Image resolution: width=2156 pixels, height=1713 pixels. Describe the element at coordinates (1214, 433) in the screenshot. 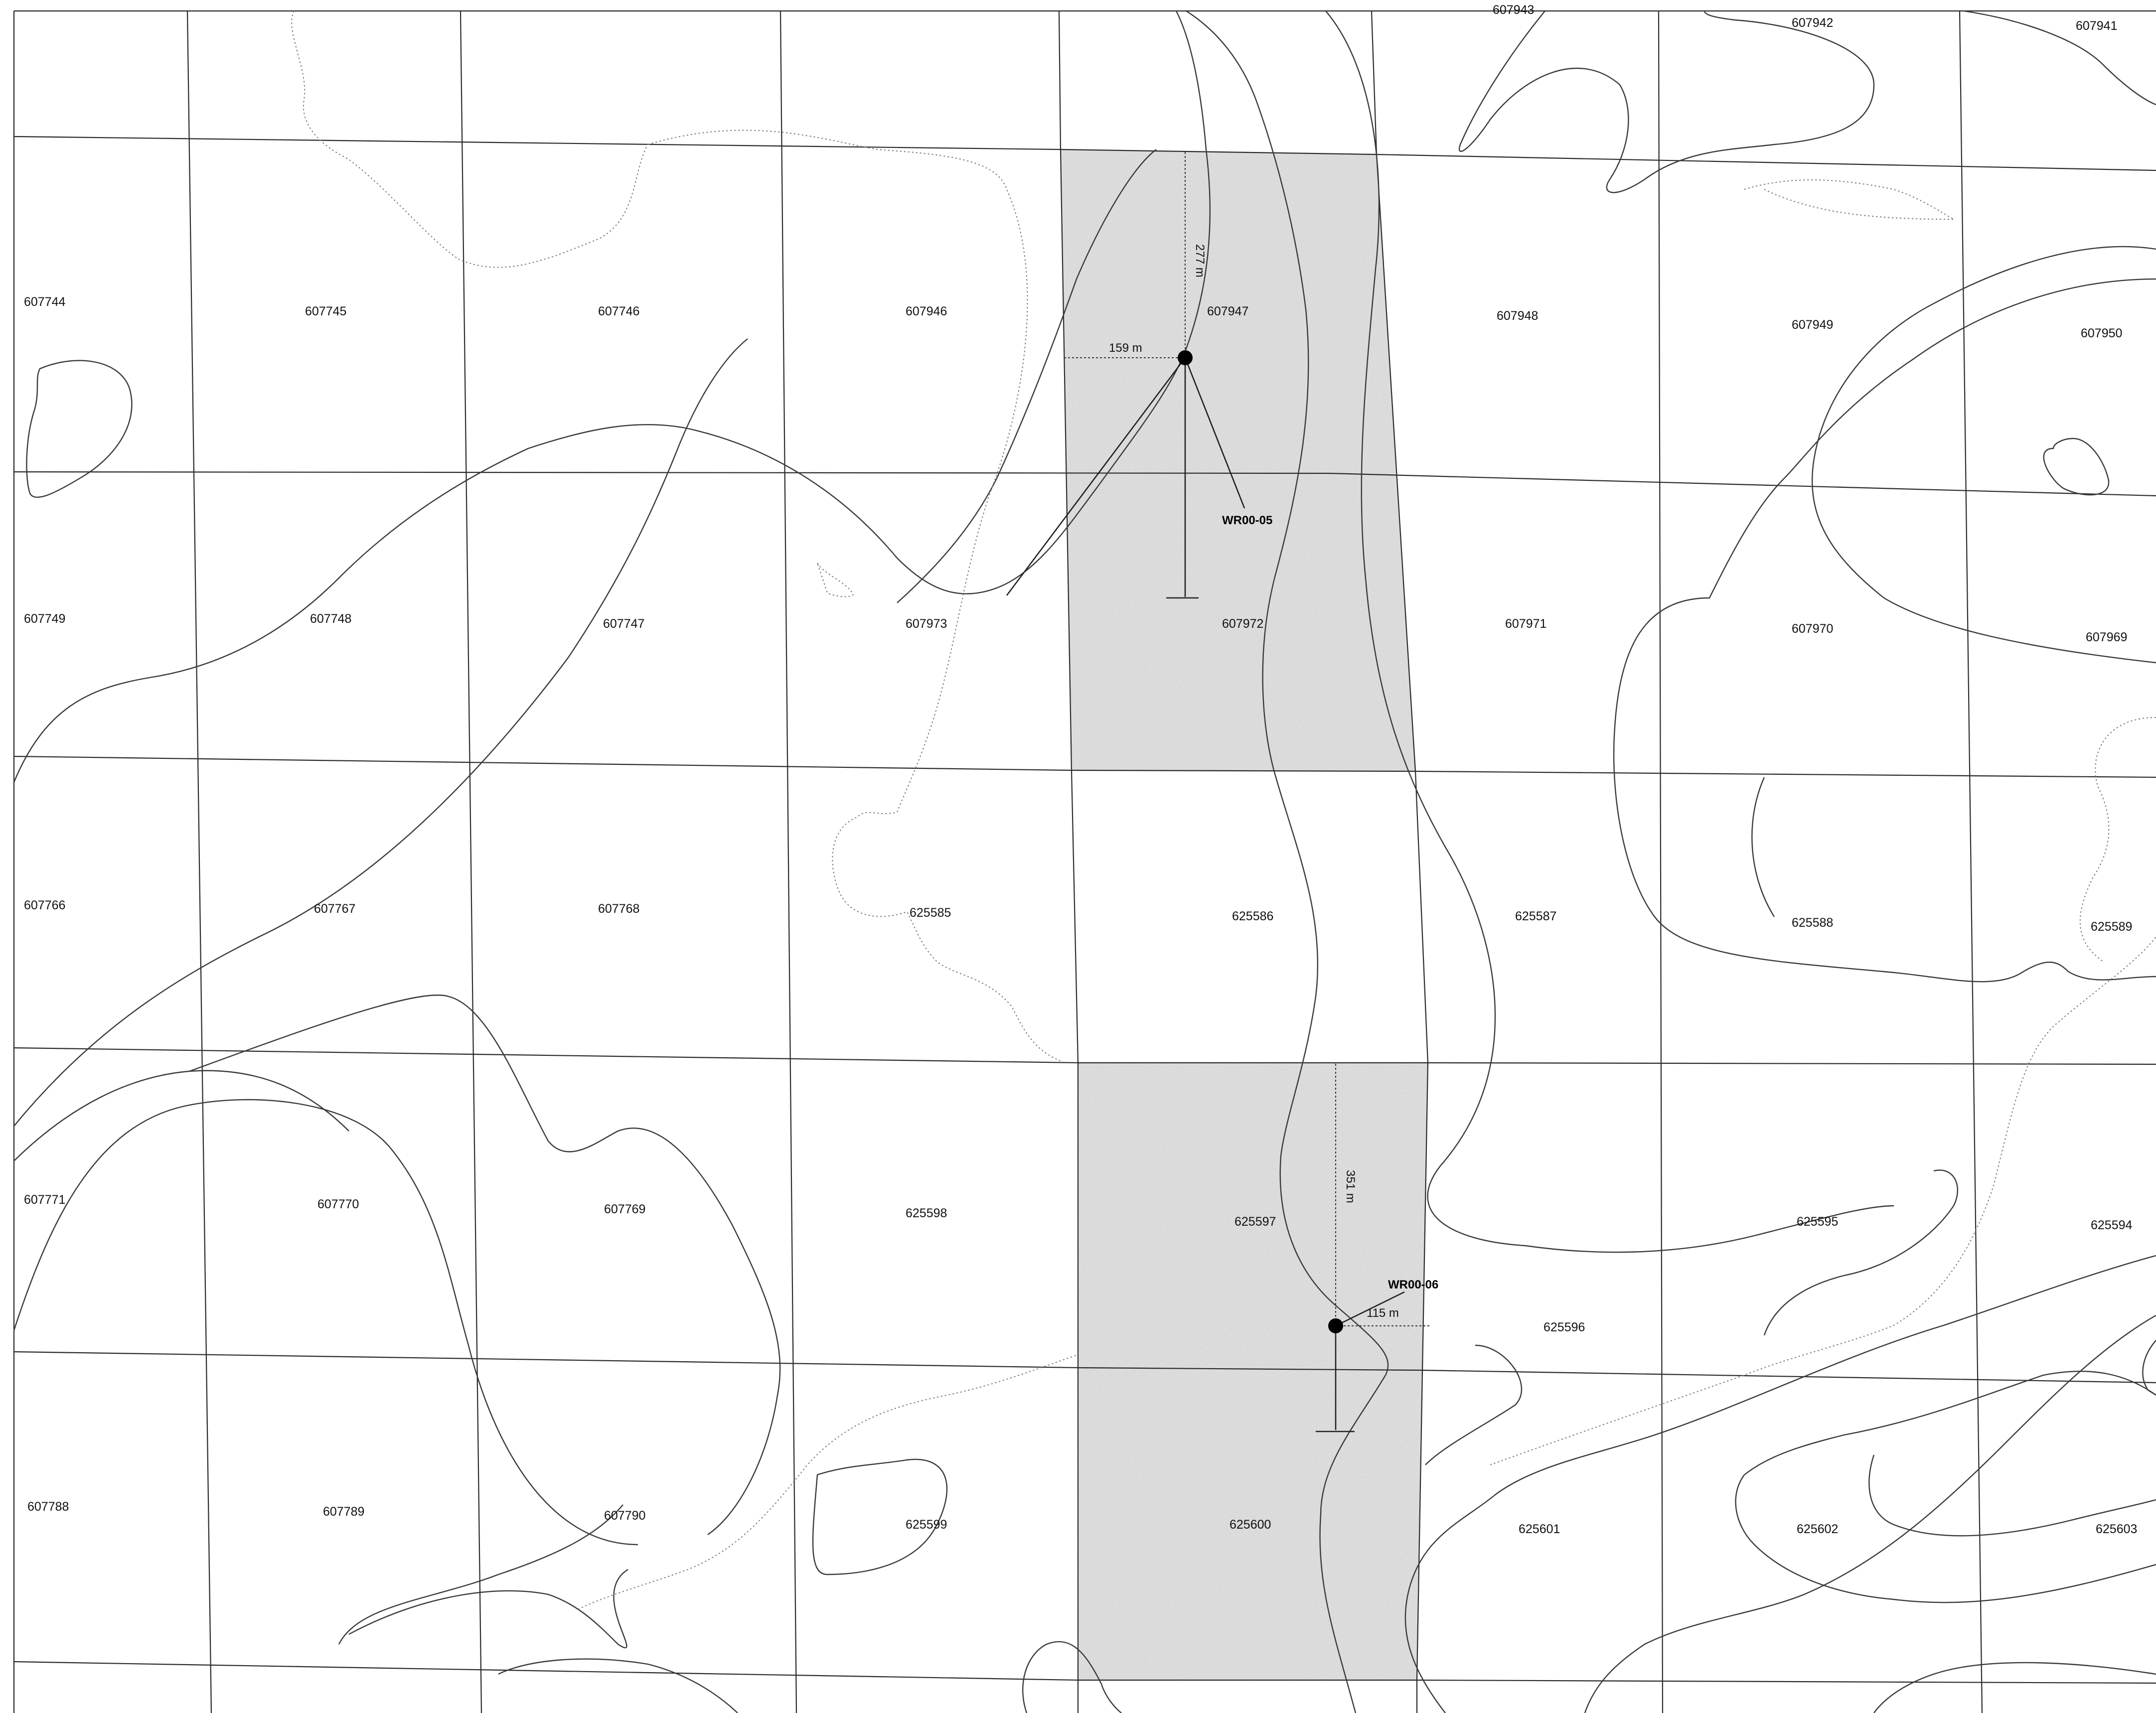

I see `label-leader-line` at that location.